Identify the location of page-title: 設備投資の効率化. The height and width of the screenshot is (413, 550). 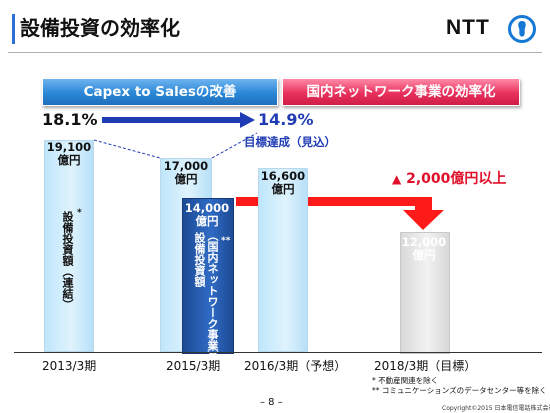
(100, 28).